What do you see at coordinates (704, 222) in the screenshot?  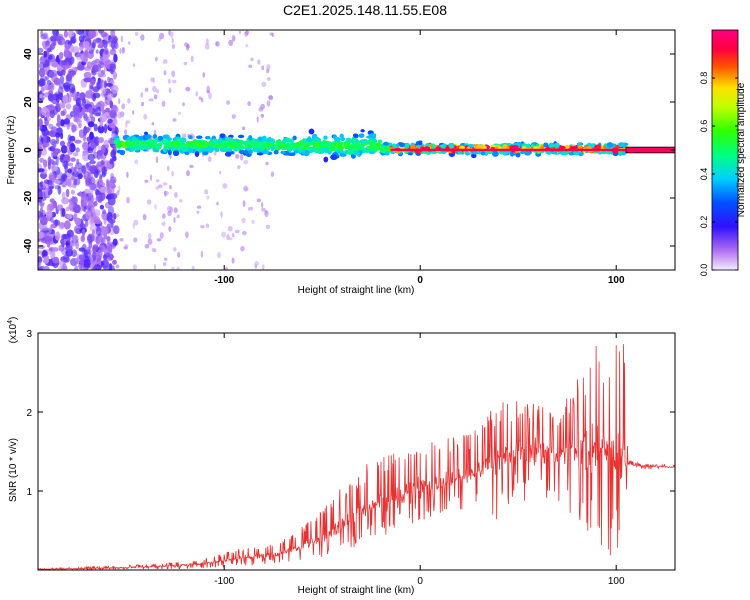 I see `colorbar-tick-label: 0.2` at bounding box center [704, 222].